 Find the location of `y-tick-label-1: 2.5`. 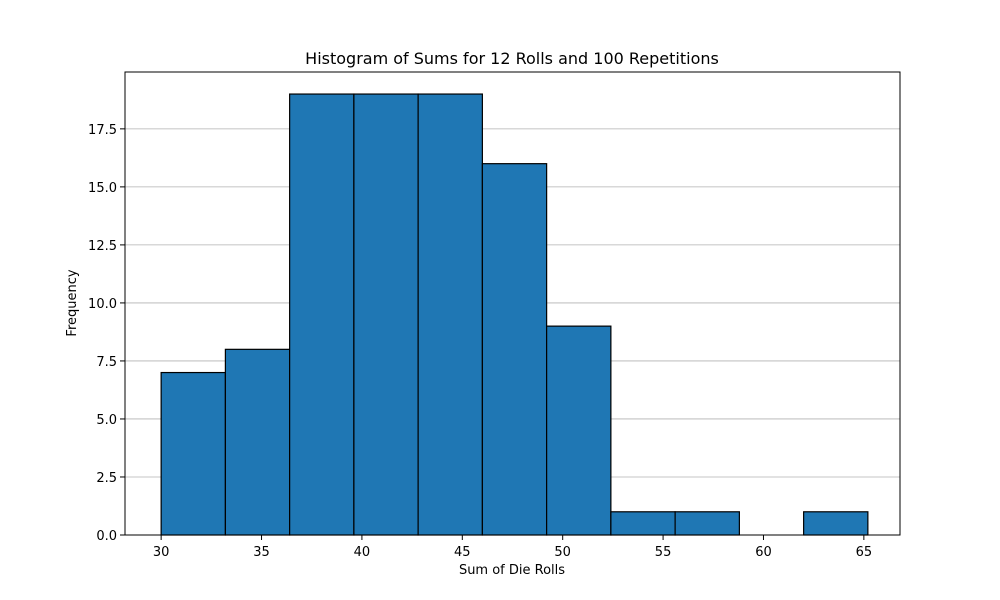

y-tick-label-1: 2.5 is located at coordinates (106, 478).